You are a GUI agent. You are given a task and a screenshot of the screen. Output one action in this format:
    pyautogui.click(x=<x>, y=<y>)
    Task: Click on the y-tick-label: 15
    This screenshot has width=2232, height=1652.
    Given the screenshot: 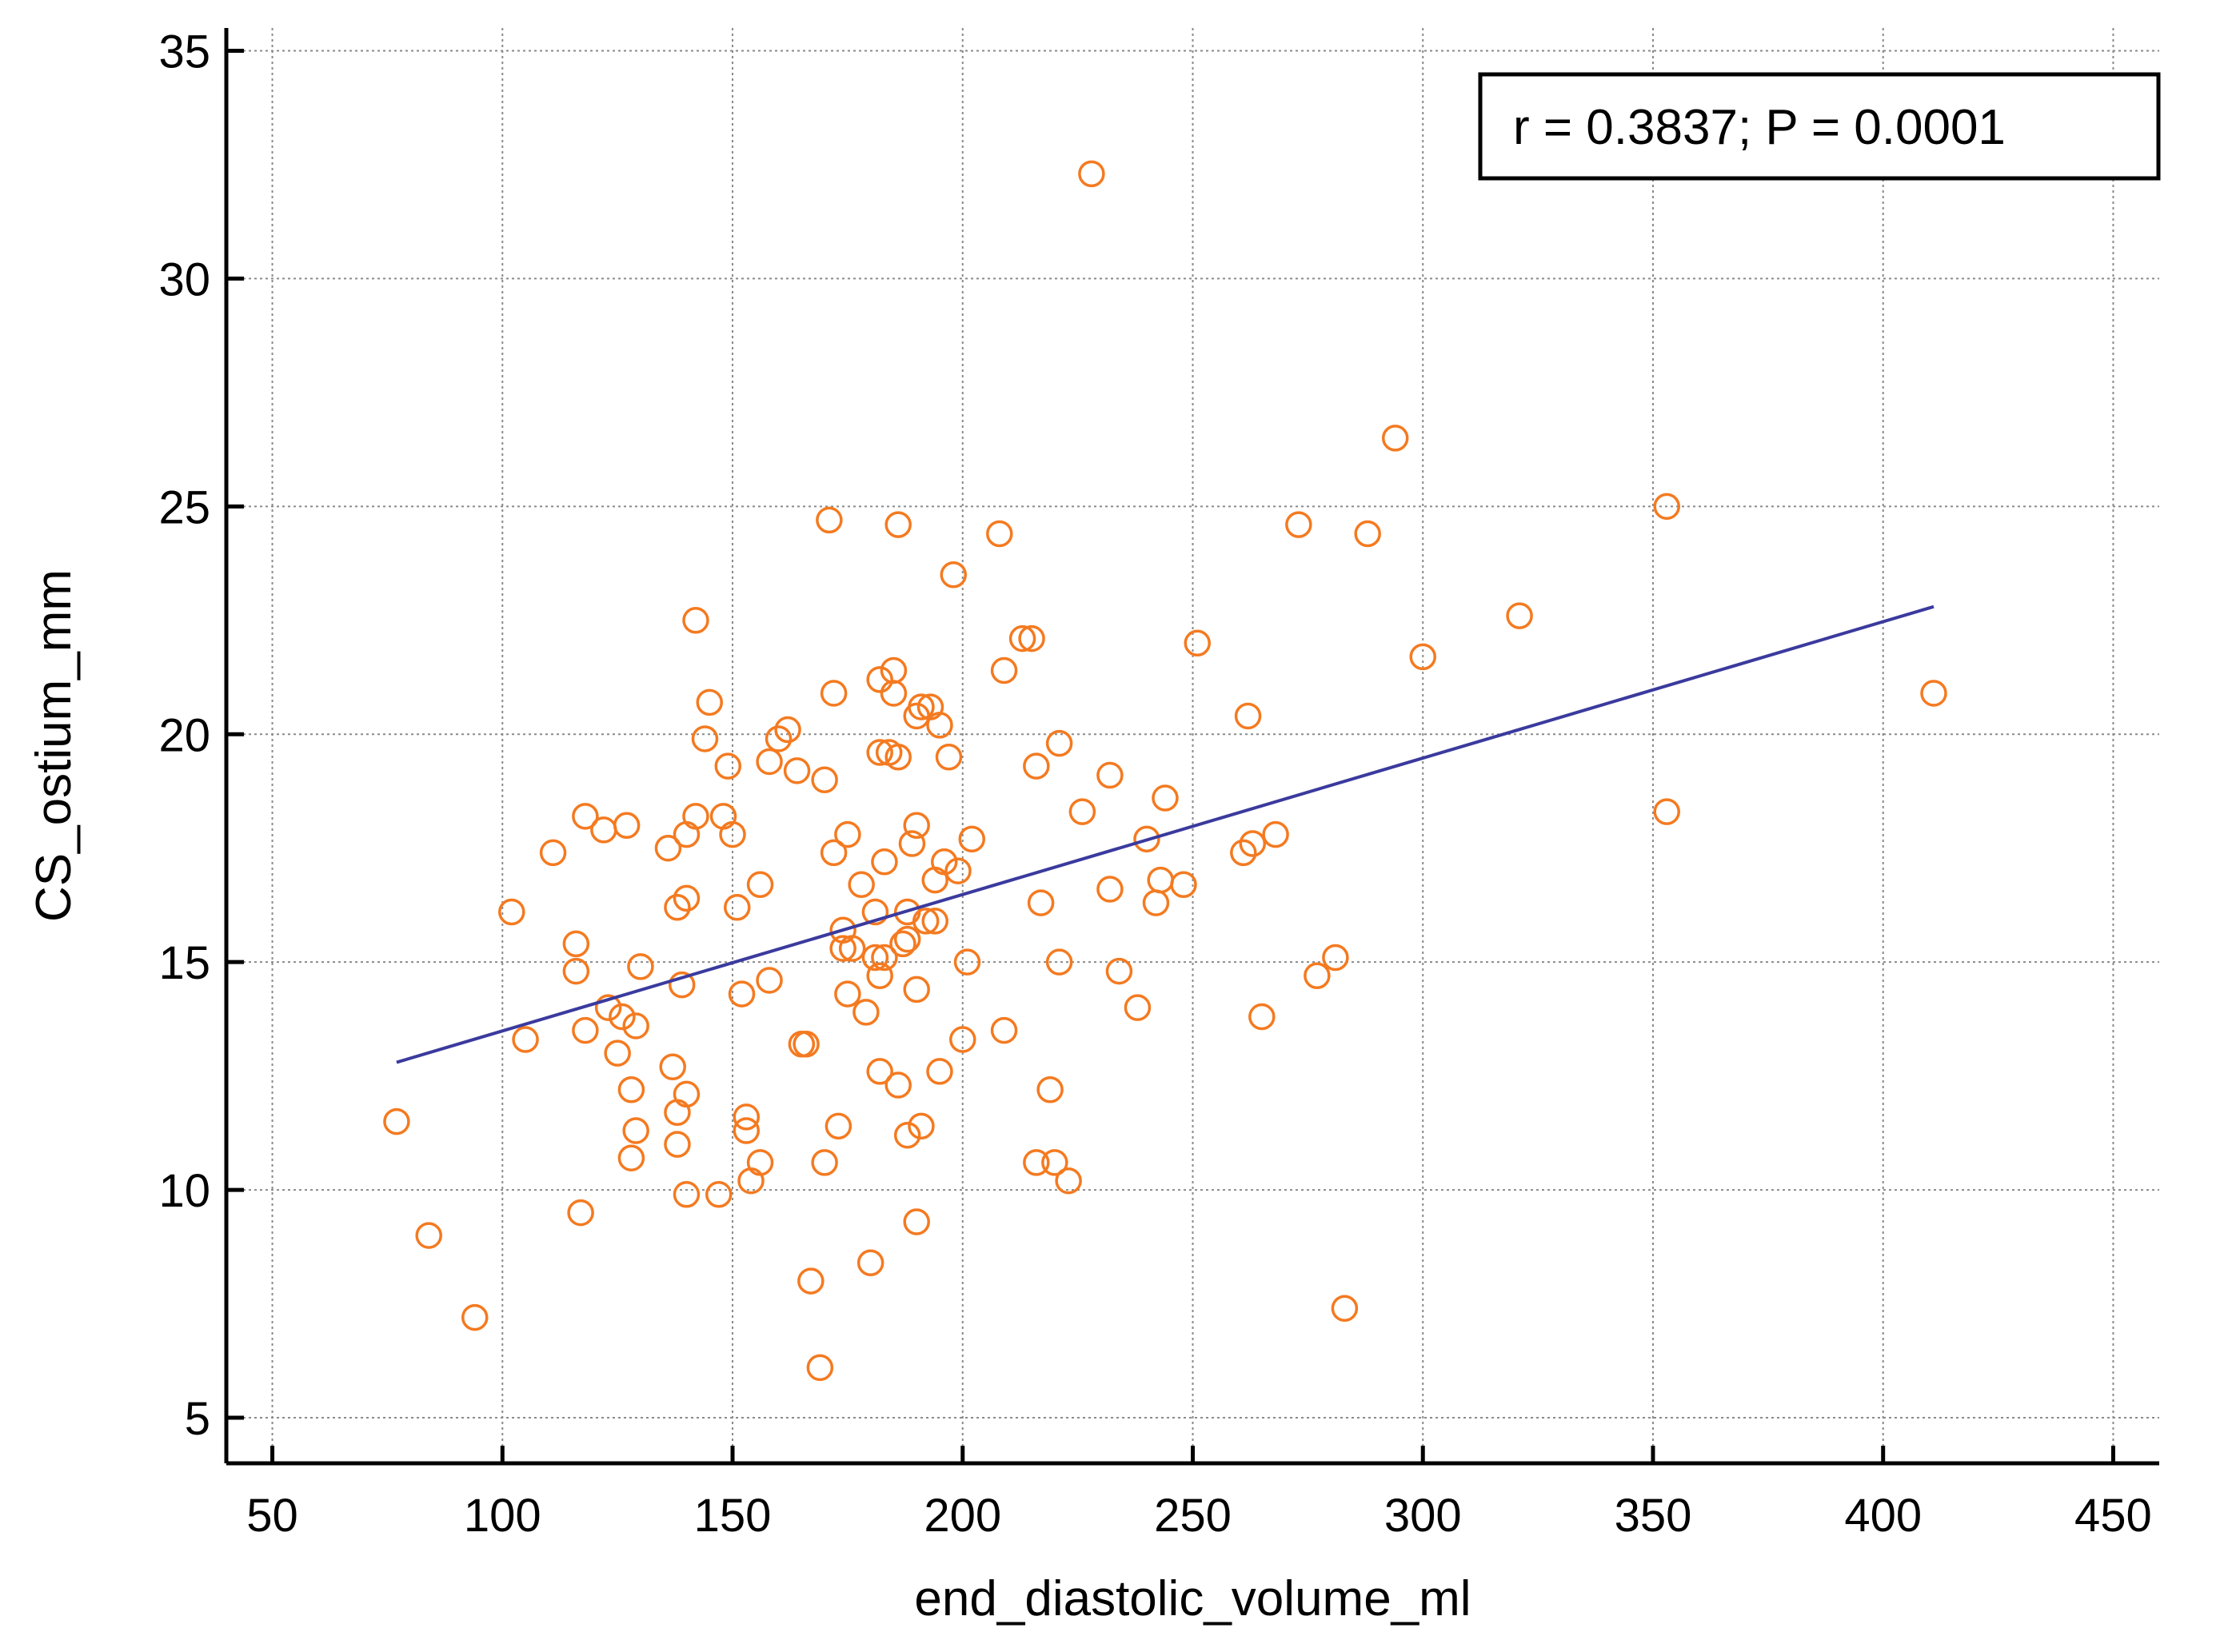 What is the action you would take?
    pyautogui.click(x=184, y=963)
    